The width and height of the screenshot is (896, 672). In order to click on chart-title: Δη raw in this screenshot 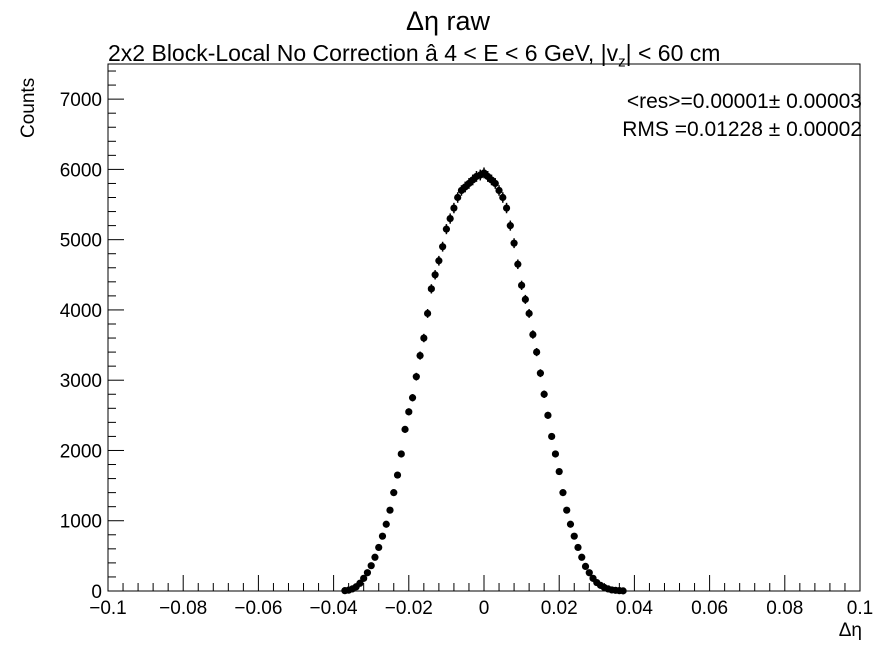, I will do `click(448, 21)`.